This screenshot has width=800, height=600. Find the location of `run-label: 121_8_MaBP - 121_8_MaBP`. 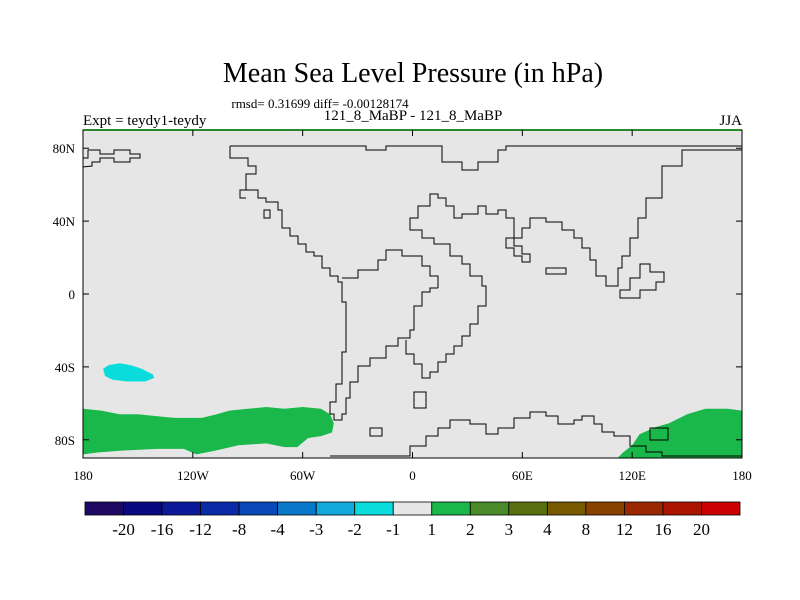

run-label: 121_8_MaBP - 121_8_MaBP is located at coordinates (413, 116).